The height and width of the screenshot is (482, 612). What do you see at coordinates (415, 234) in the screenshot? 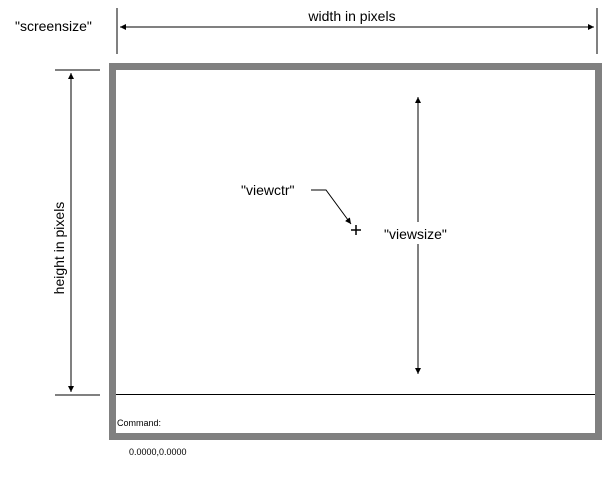
I see `viewsize-label: "viewsize"` at bounding box center [415, 234].